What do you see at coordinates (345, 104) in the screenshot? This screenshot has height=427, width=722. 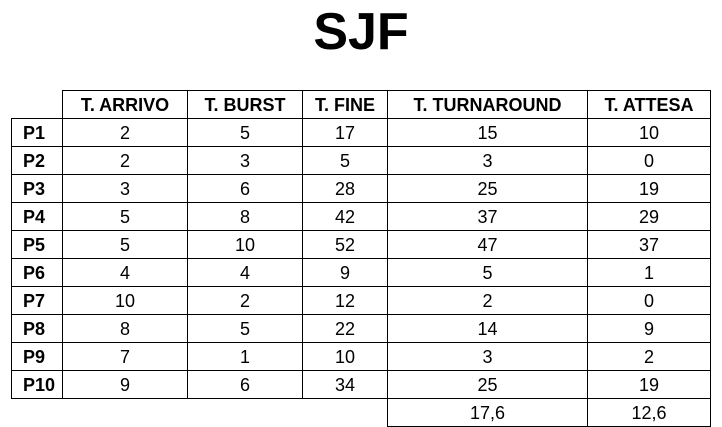 I see `header-end: T. FINE` at bounding box center [345, 104].